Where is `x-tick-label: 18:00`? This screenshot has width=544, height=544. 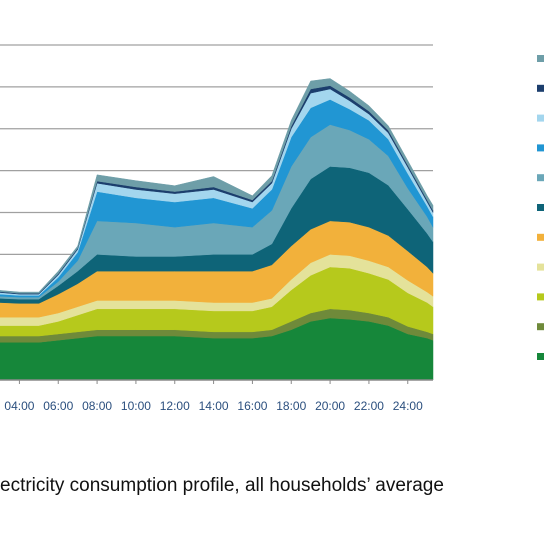 x-tick-label: 18:00 is located at coordinates (291, 406).